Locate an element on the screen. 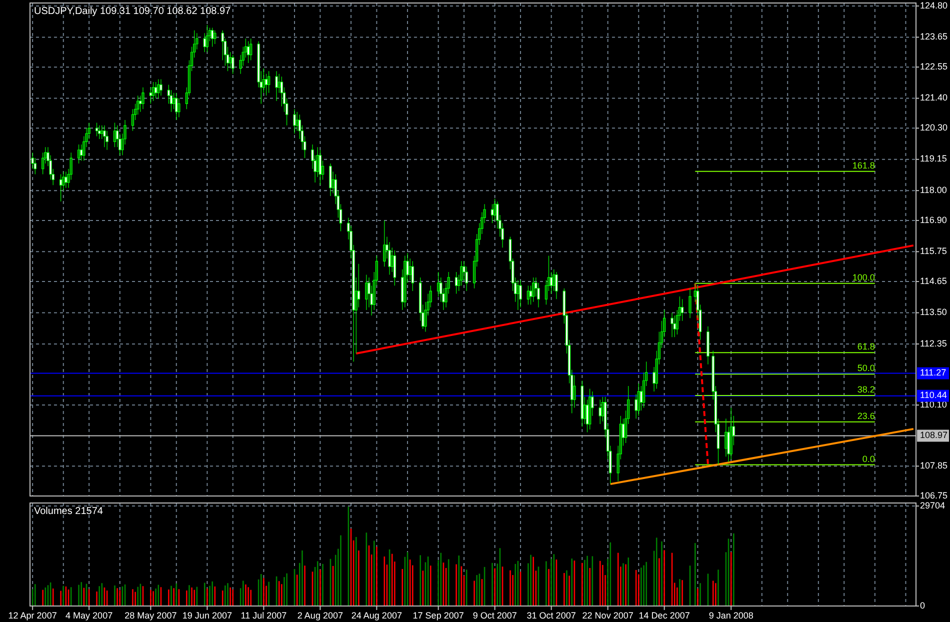 This screenshot has height=622, width=950. x-tick-label: 17 Sep 2007 is located at coordinates (438, 615).